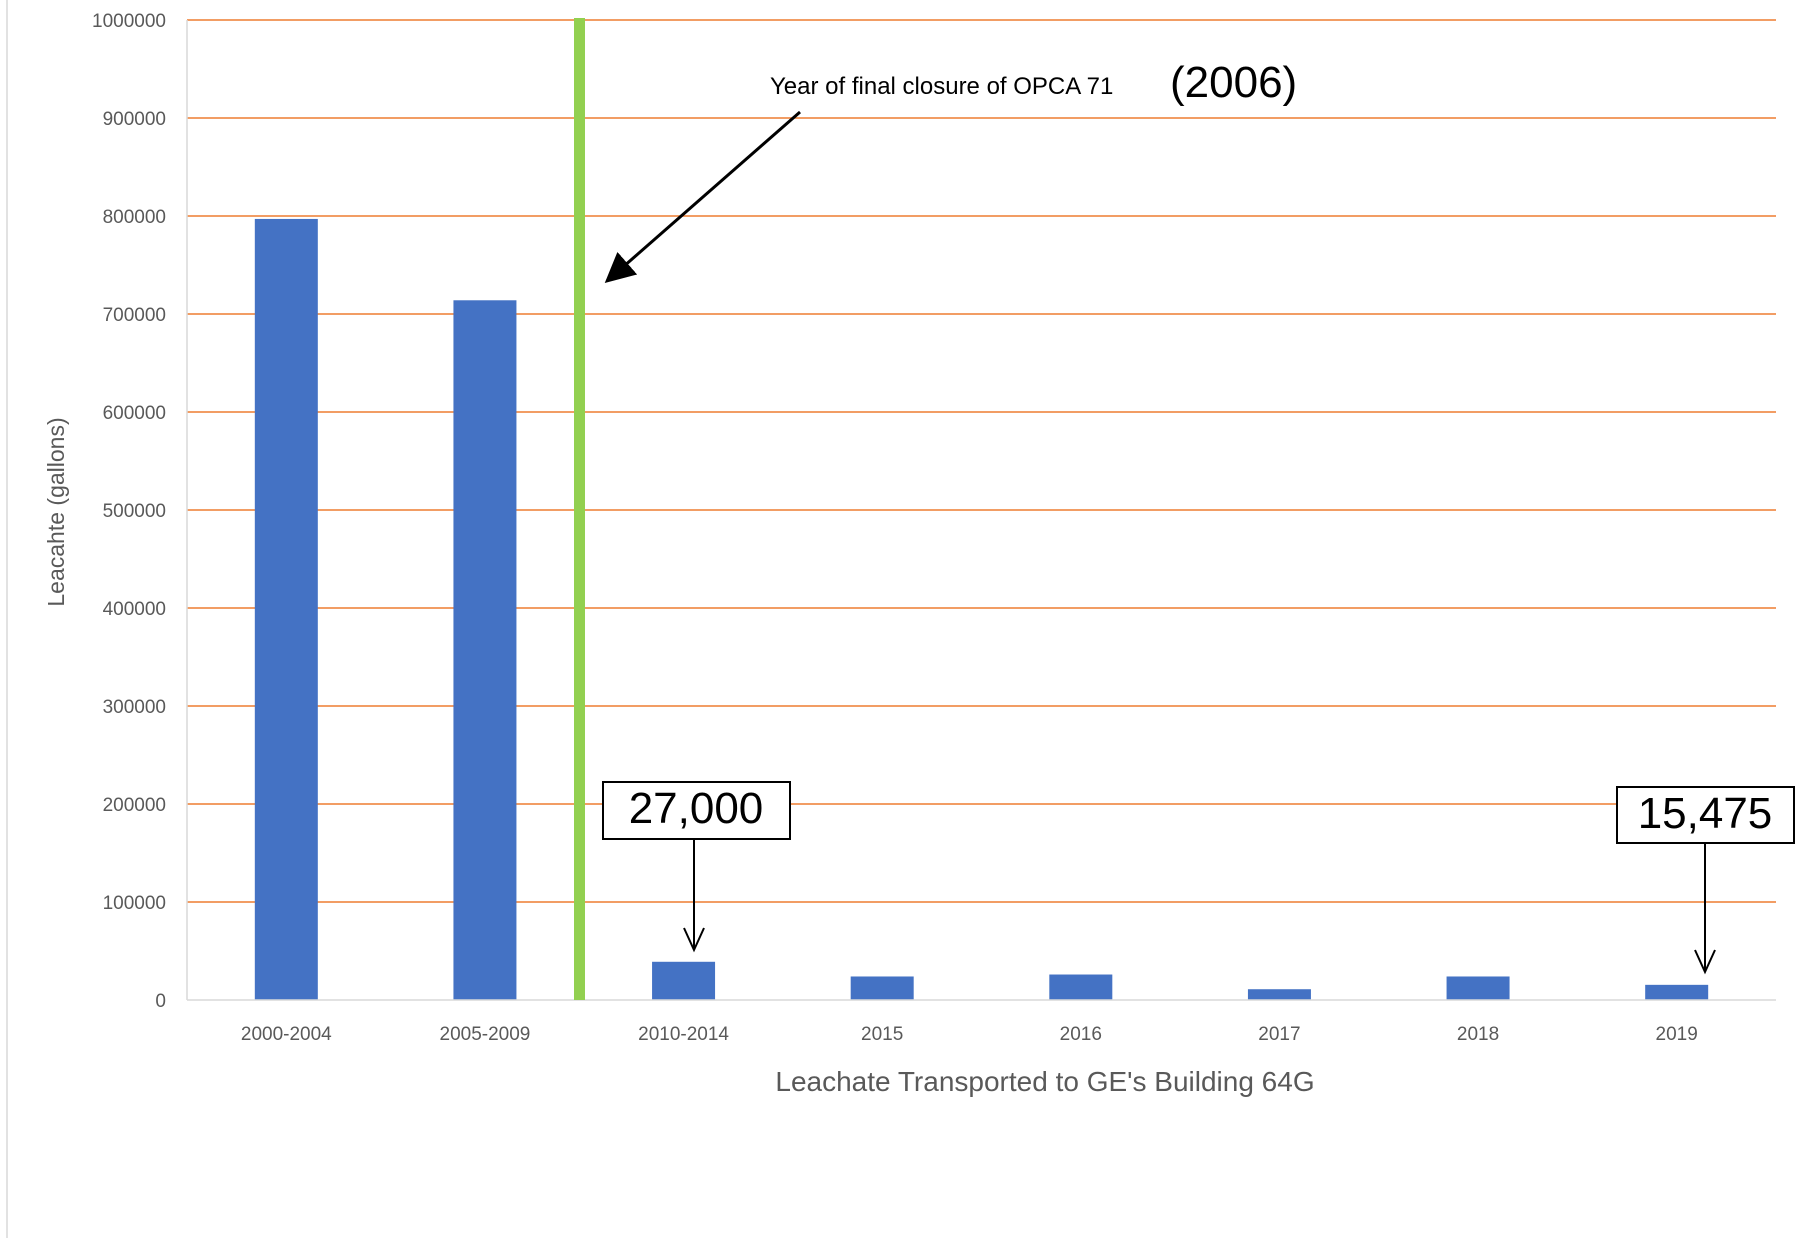 Image resolution: width=1814 pixels, height=1238 pixels. I want to click on callout-27000-arrowhead, so click(694, 940).